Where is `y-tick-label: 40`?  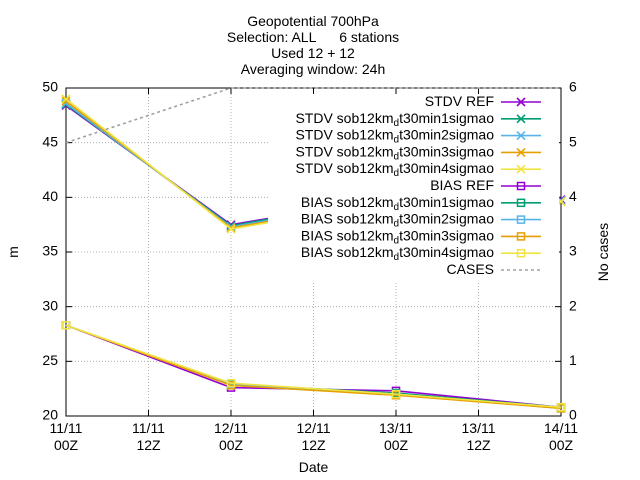
y-tick-label: 40 is located at coordinates (50, 196).